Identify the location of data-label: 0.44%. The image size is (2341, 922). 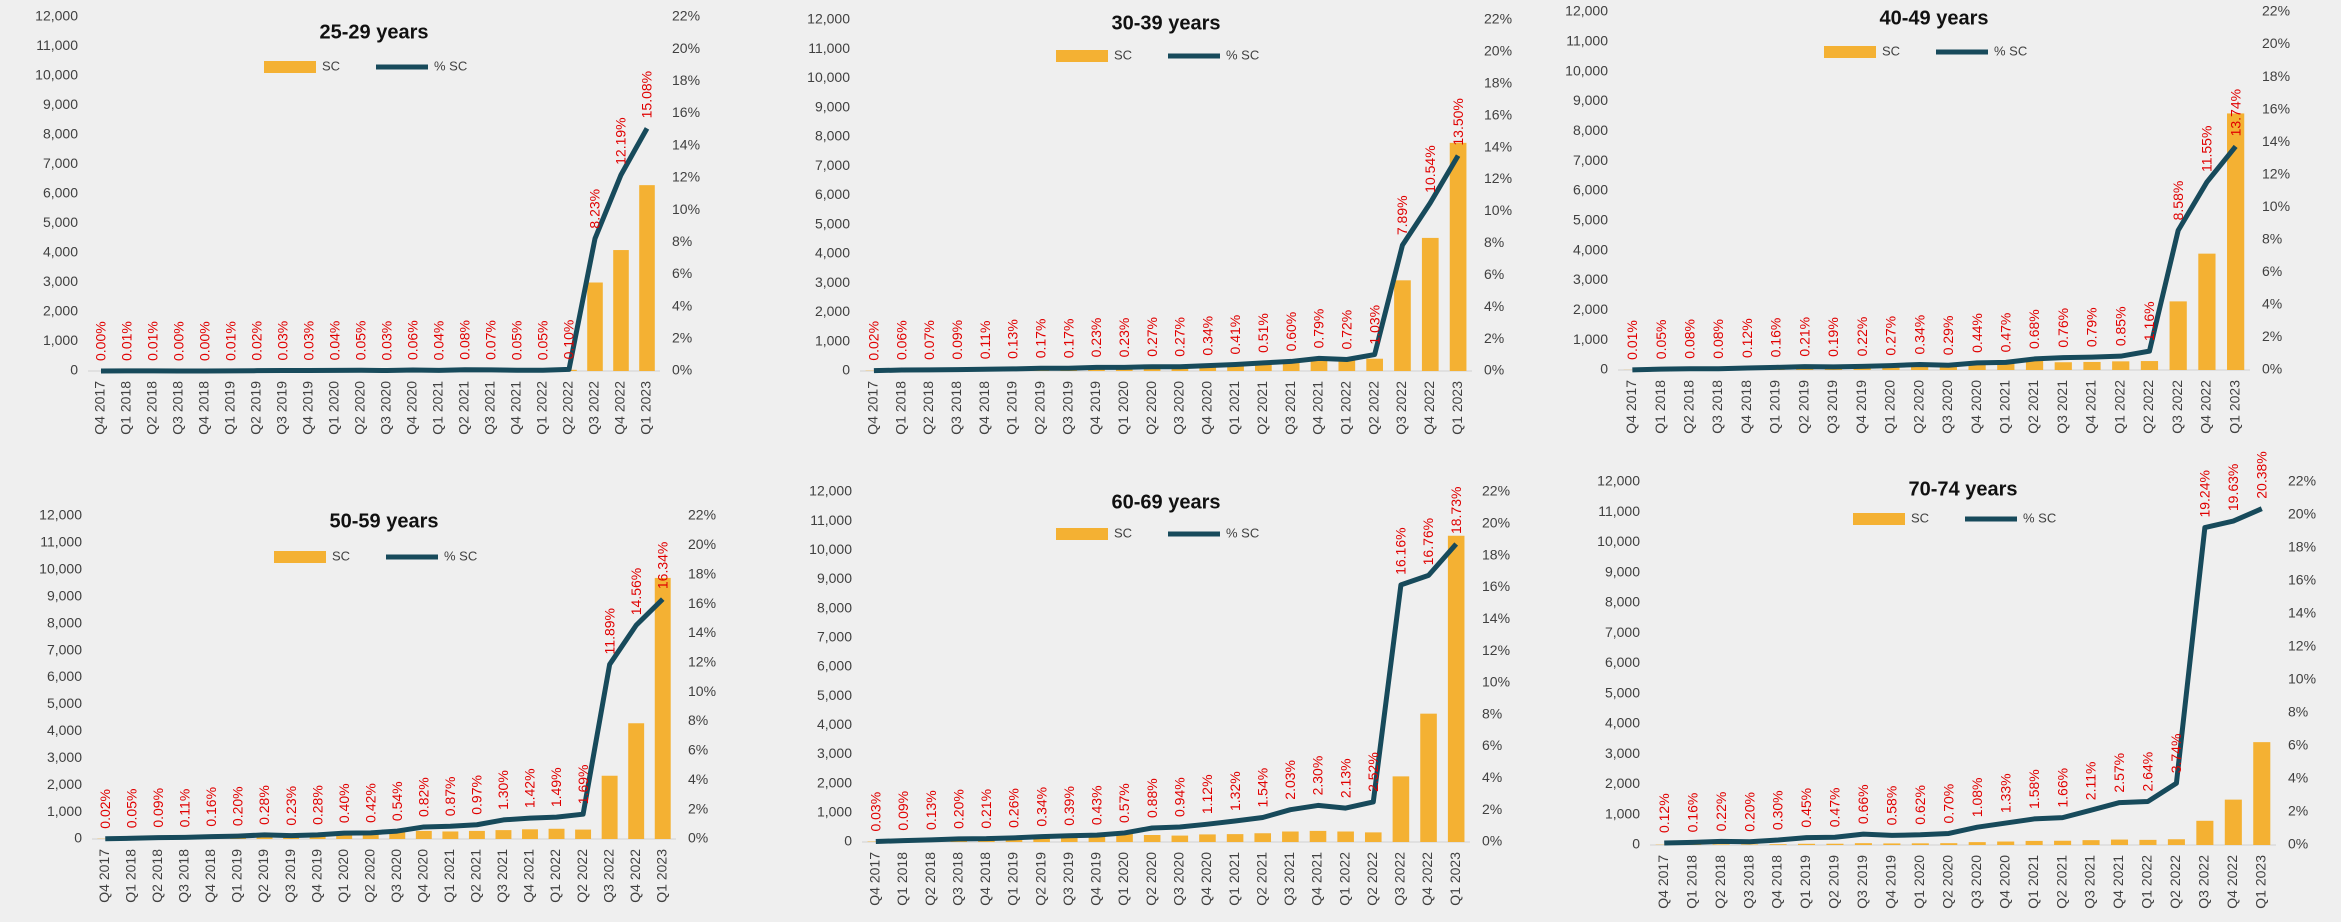
(1977, 333).